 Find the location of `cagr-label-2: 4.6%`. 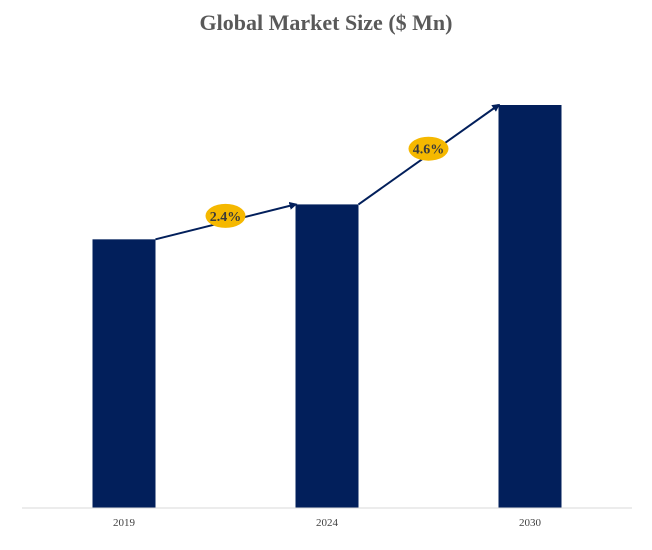

cagr-label-2: 4.6% is located at coordinates (429, 150).